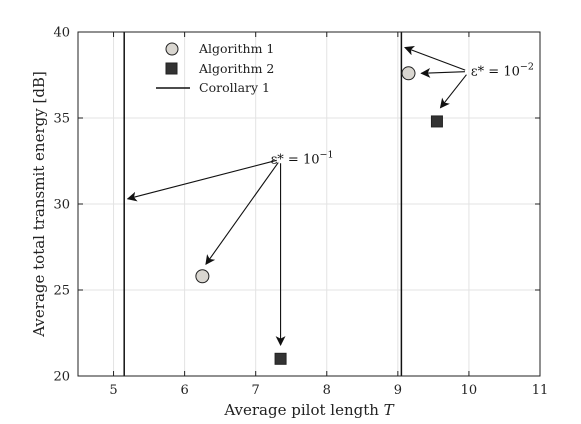 The height and width of the screenshot is (424, 581). I want to click on x-tick-label: 9, so click(398, 390).